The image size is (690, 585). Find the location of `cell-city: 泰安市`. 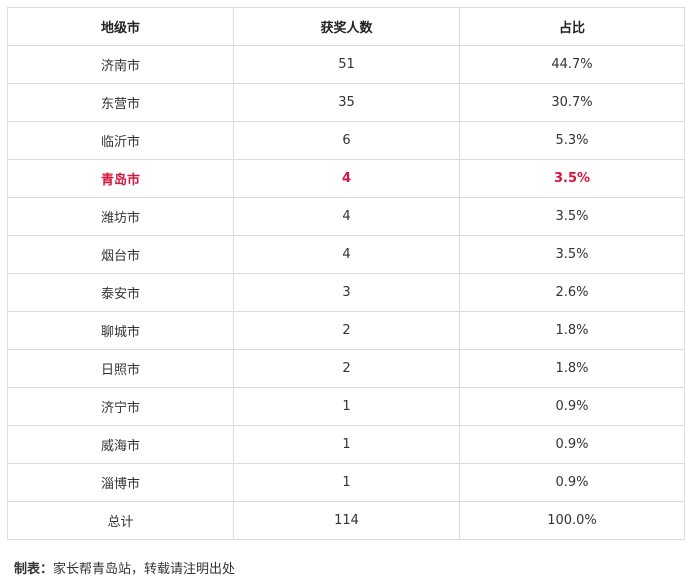

cell-city: 泰安市 is located at coordinates (120, 292).